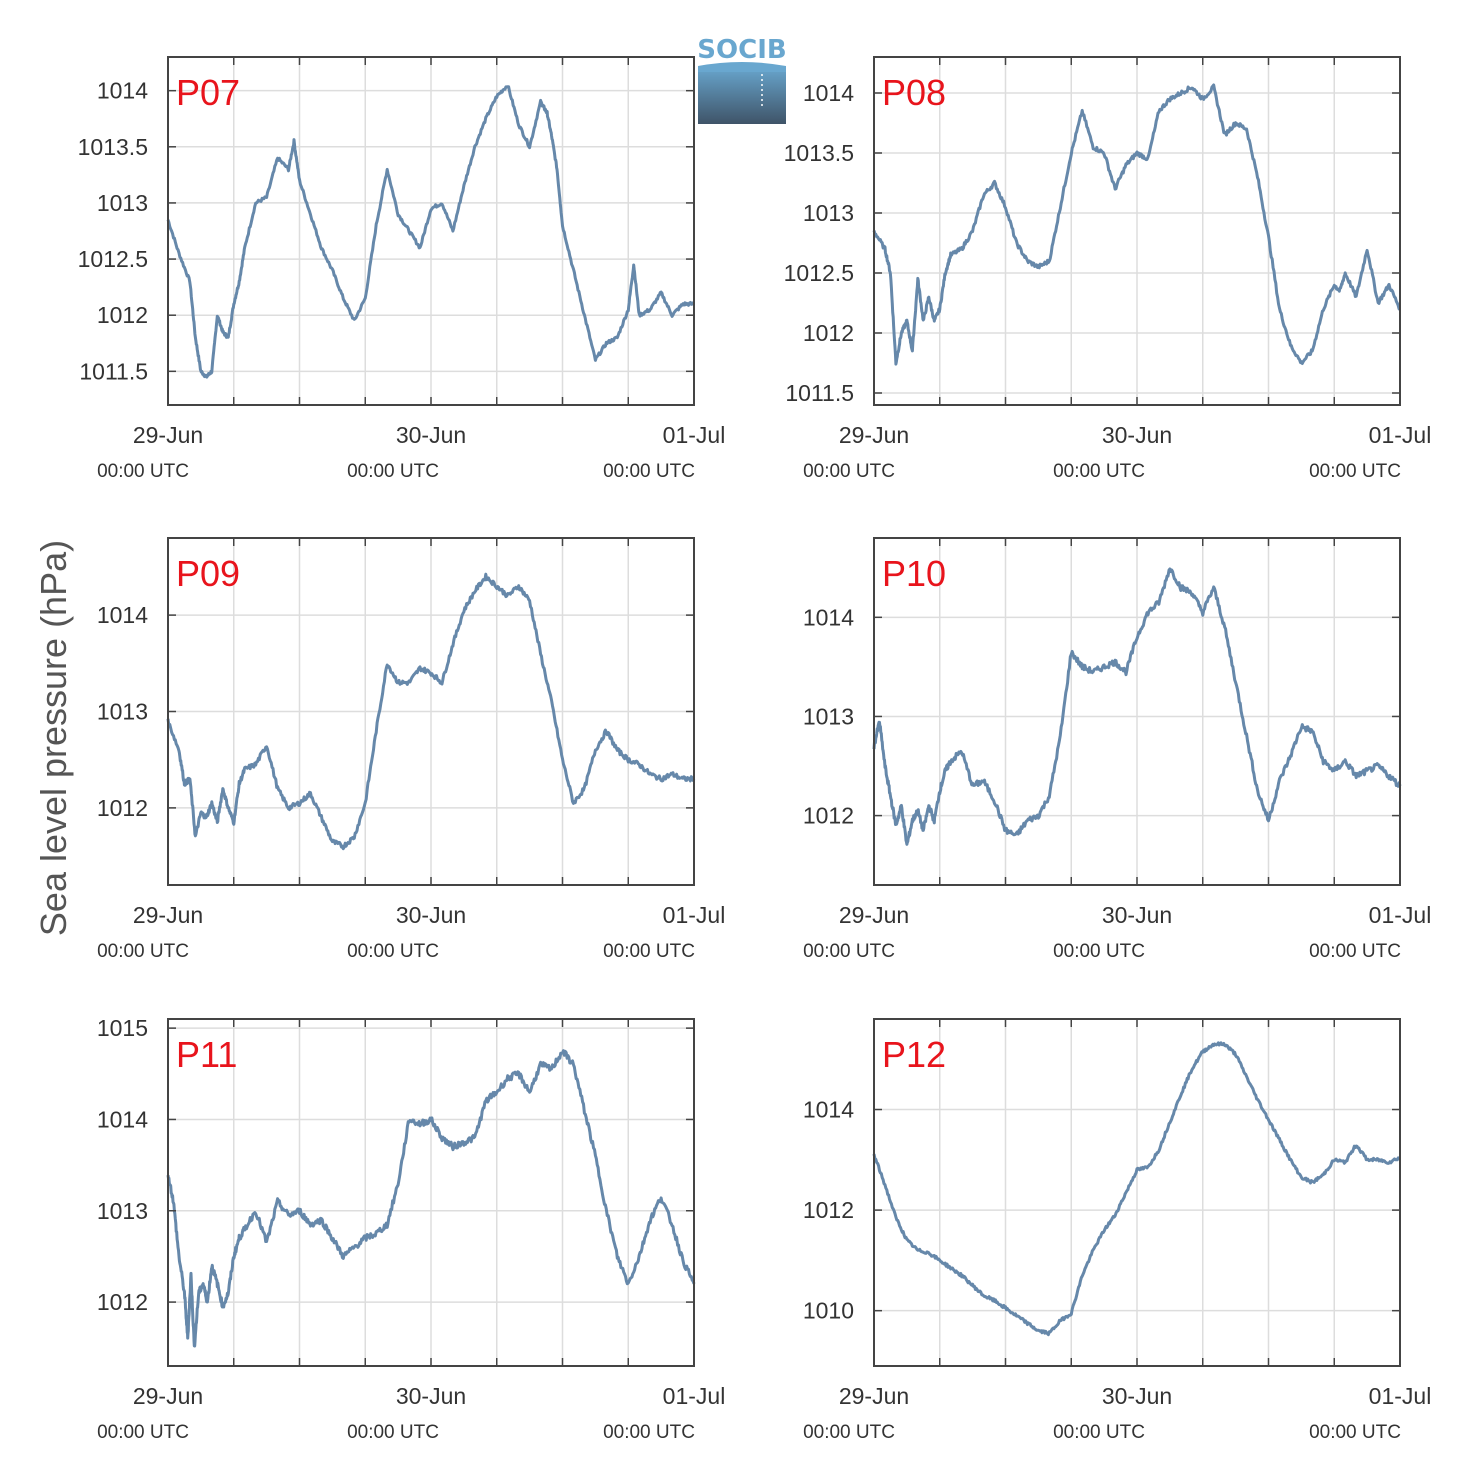 This screenshot has width=1468, height=1474. Describe the element at coordinates (828, 1311) in the screenshot. I see `y-tick-label: 1010` at that location.